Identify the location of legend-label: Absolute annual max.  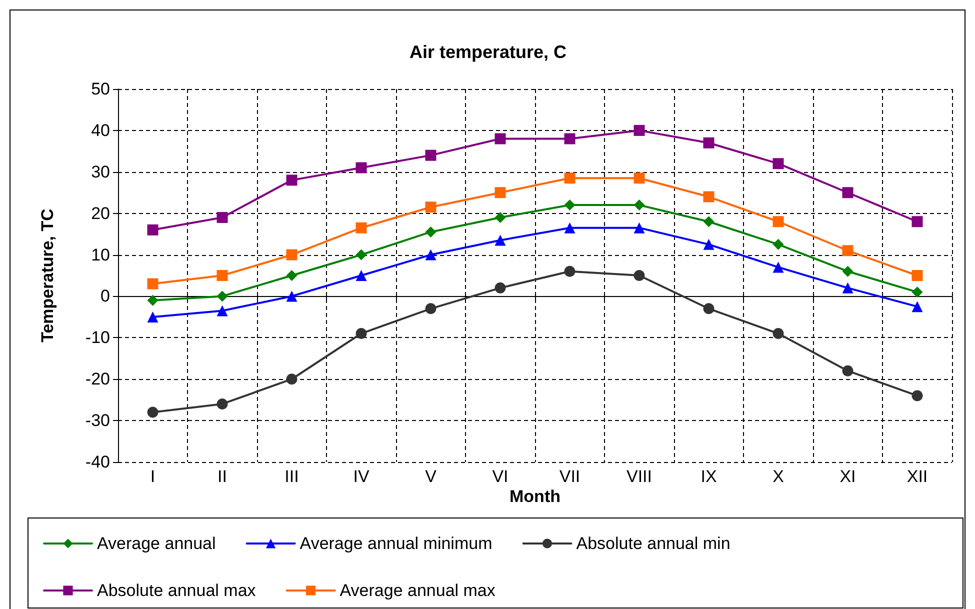
(176, 590).